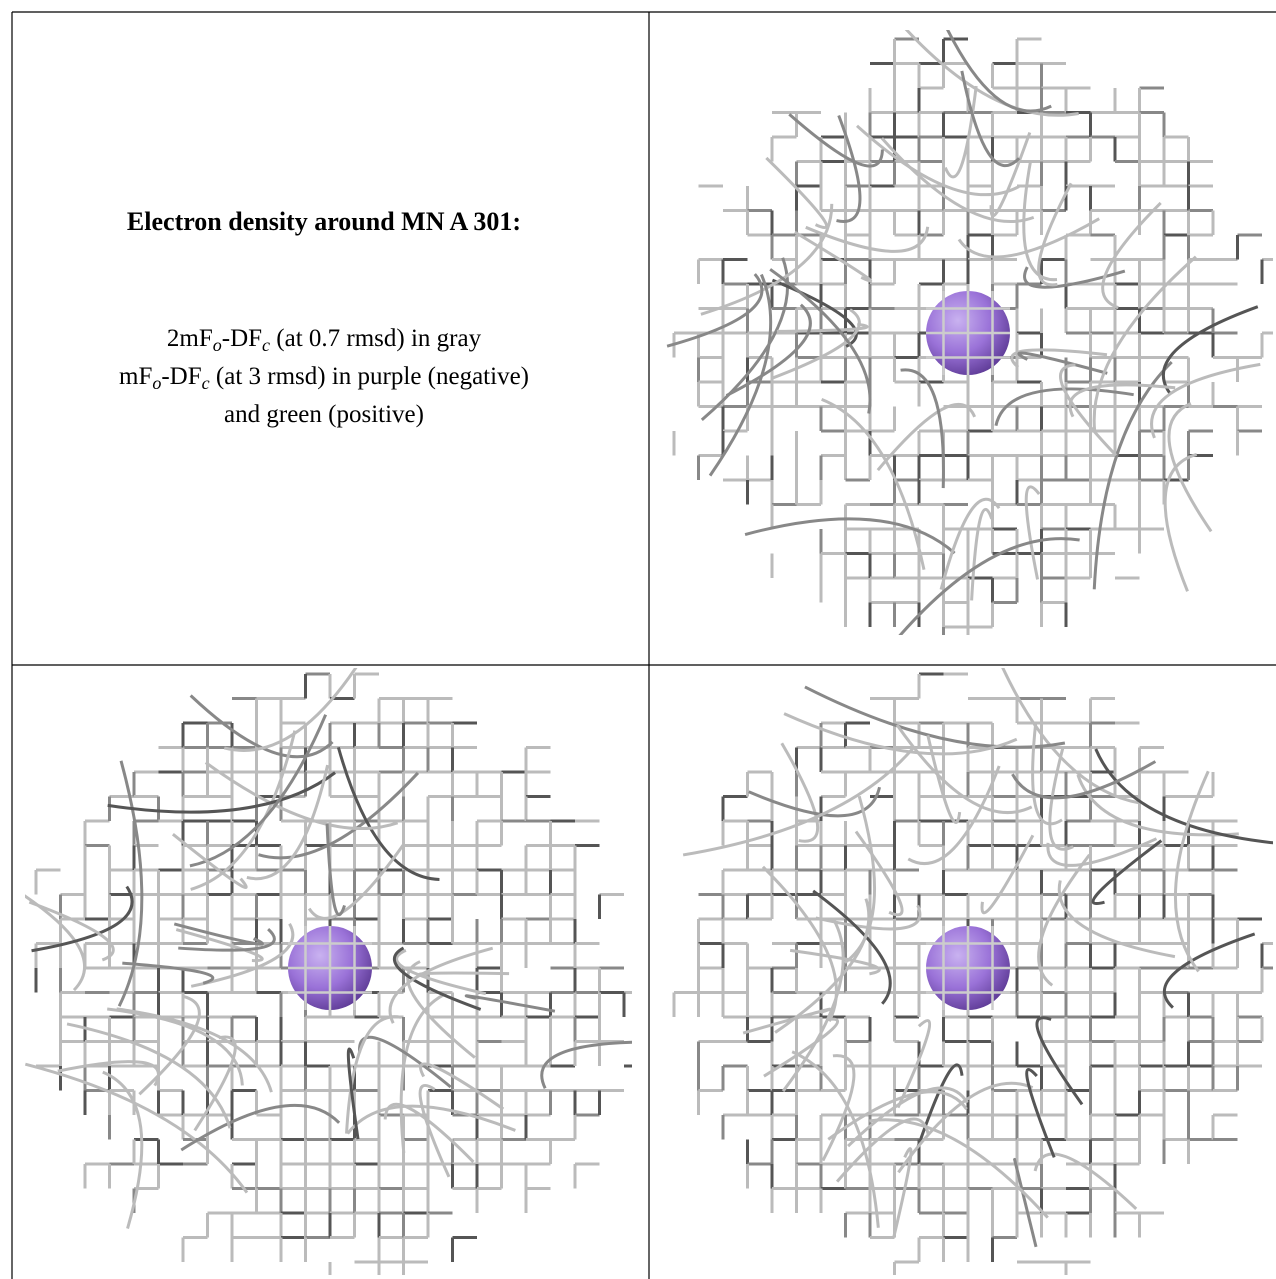  I want to click on caption-line: and green (positive), so click(324, 414).